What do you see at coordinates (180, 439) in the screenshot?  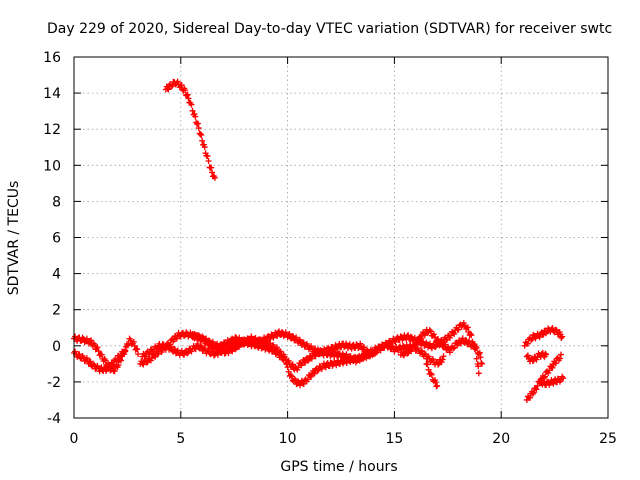 I see `x-tick-label: 5` at bounding box center [180, 439].